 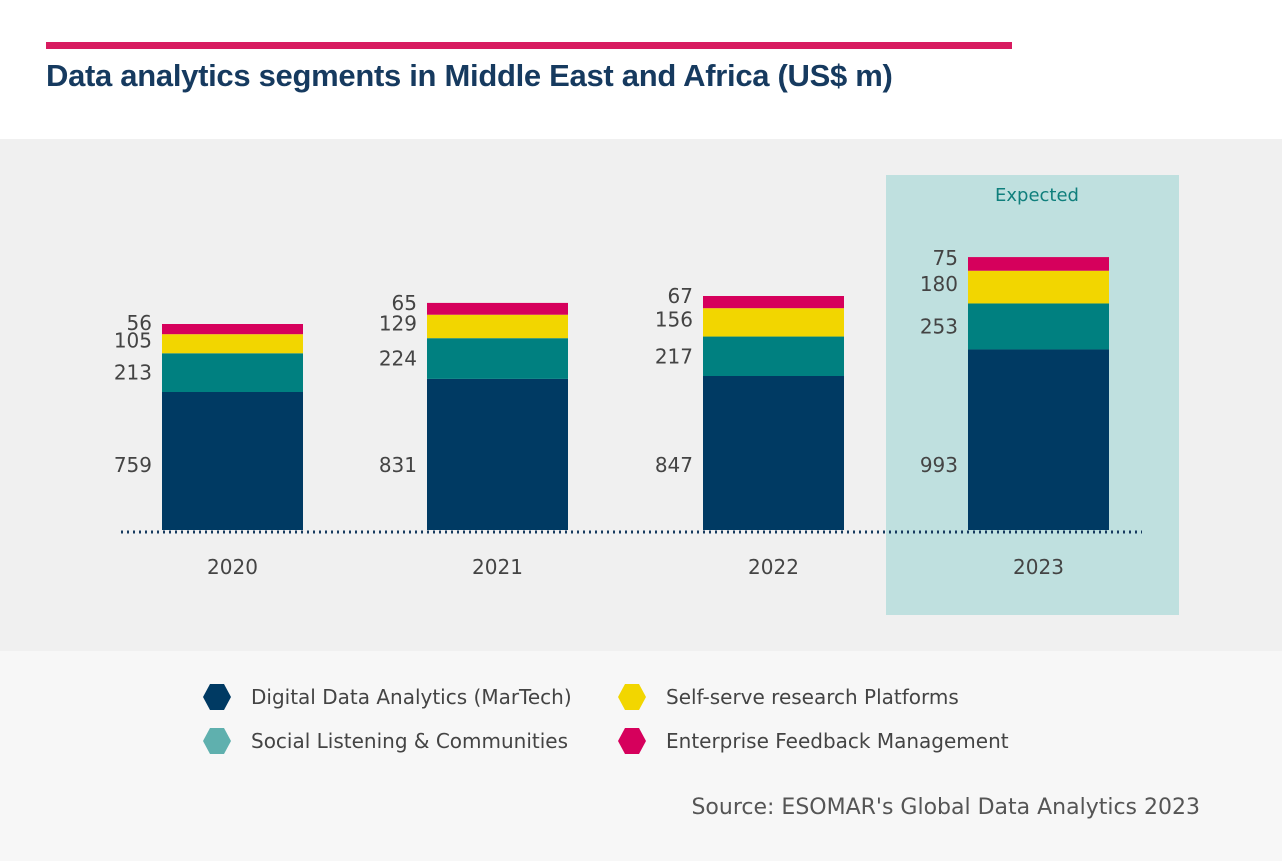 What do you see at coordinates (404, 303) in the screenshot?
I see `data-label: 65` at bounding box center [404, 303].